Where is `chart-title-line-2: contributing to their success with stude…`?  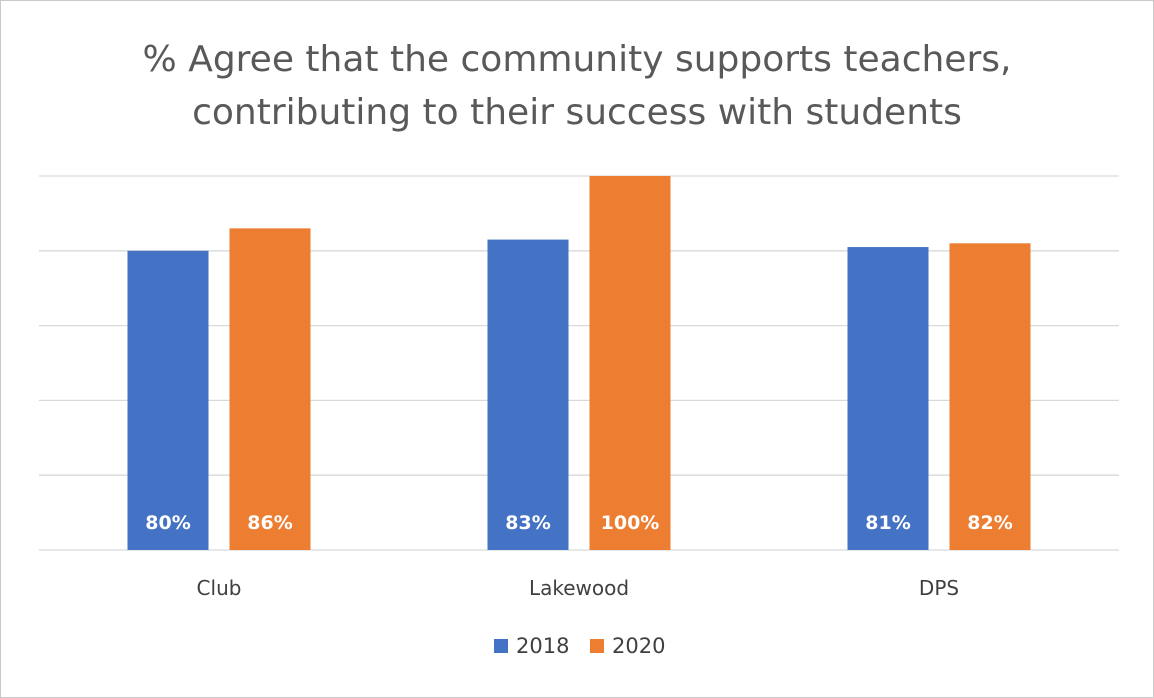 chart-title-line-2: contributing to their success with stude… is located at coordinates (577, 112).